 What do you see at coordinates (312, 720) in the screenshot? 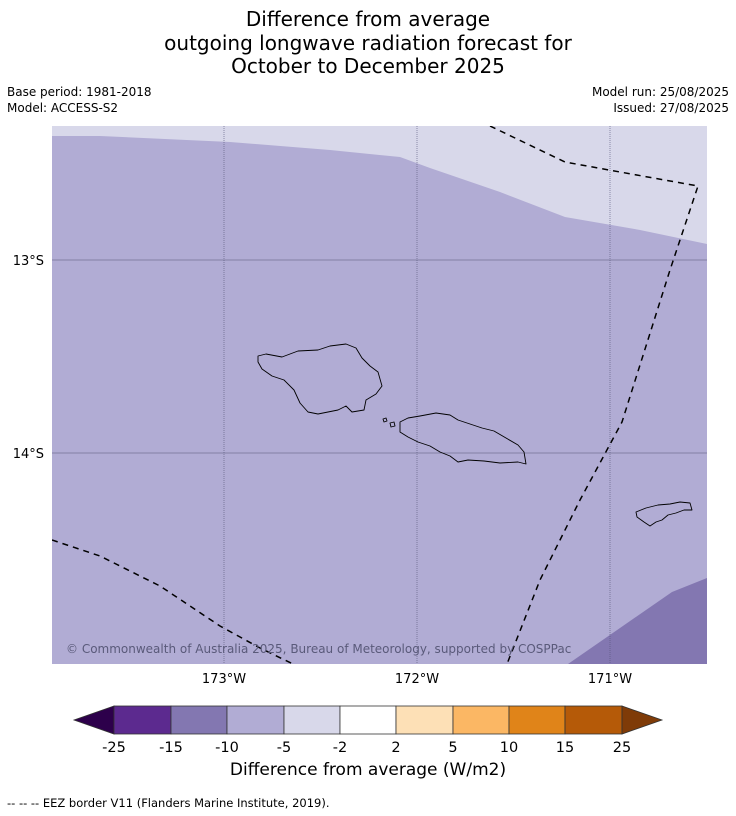
I see `colorbar-bin-minus5-to-minus2` at bounding box center [312, 720].